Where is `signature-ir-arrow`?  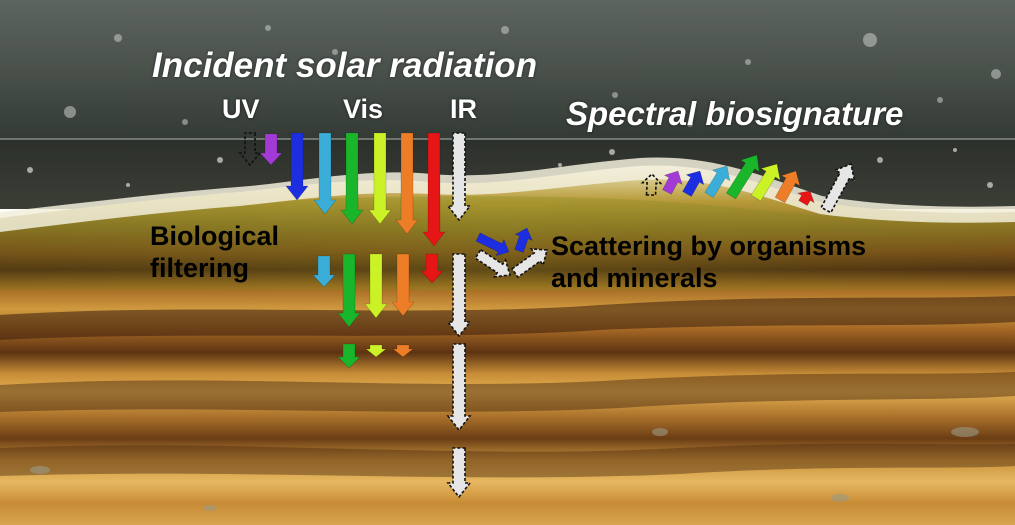 signature-ir-arrow is located at coordinates (838, 188).